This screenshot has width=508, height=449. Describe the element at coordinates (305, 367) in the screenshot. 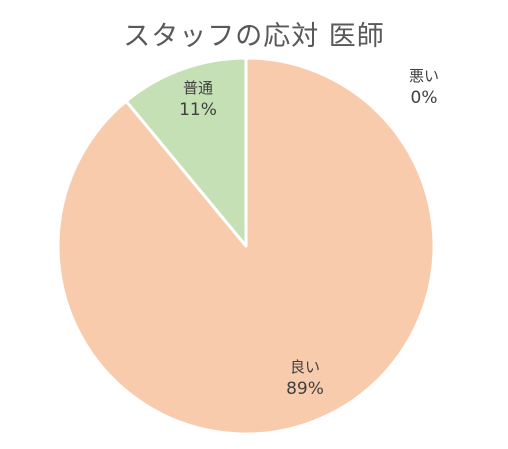

I see `slice-label-good: 良い` at that location.